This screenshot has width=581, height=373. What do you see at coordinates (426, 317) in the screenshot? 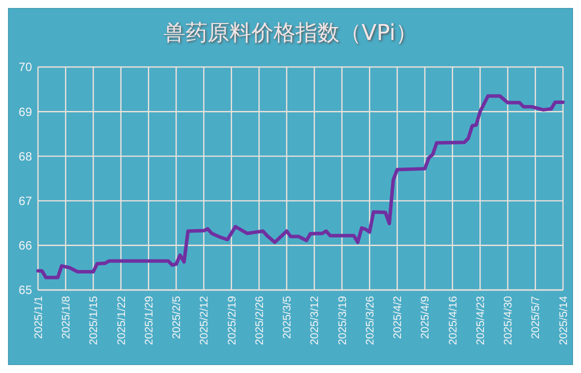
I see `x-tick-label: 2025/4/9` at bounding box center [426, 317].